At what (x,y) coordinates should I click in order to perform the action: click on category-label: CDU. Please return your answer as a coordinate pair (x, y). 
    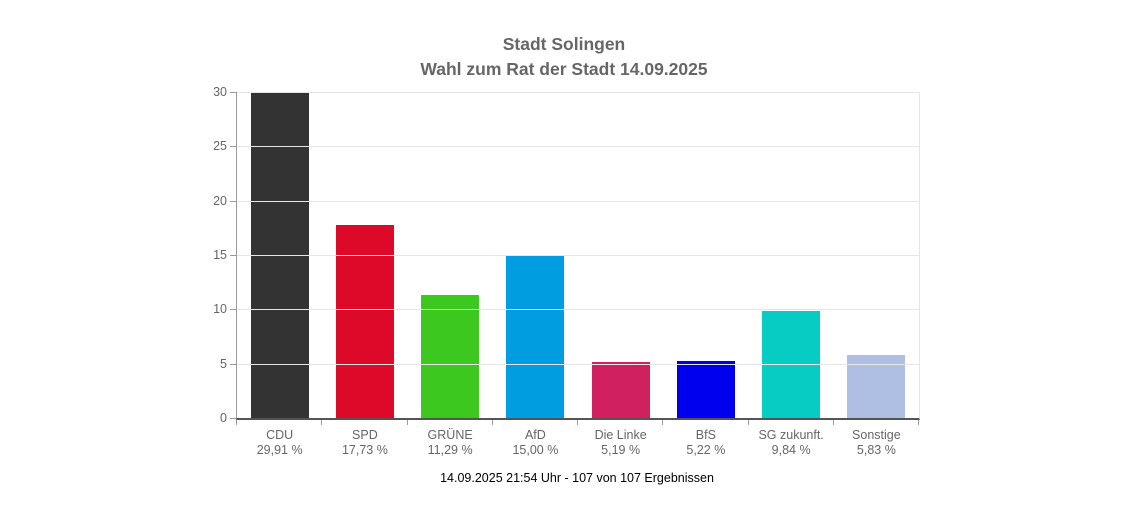
    Looking at the image, I should click on (280, 435).